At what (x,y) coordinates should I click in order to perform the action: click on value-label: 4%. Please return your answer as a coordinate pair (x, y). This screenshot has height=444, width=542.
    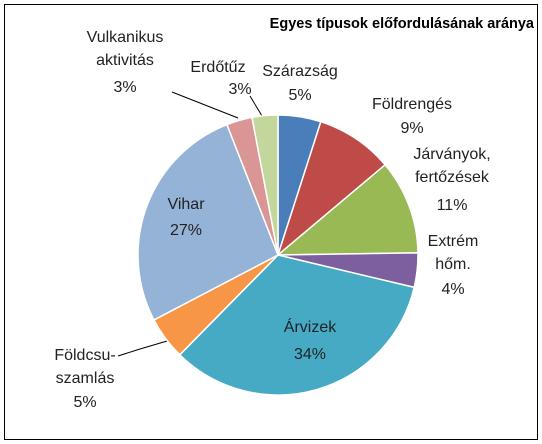
    Looking at the image, I should click on (452, 289).